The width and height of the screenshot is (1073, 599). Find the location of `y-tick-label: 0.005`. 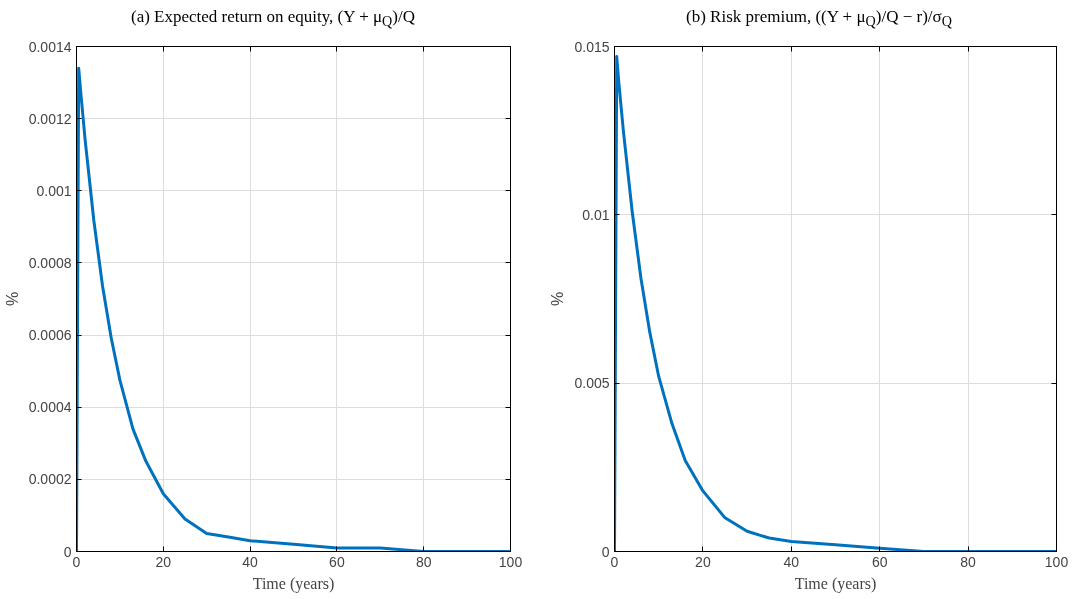

y-tick-label: 0.005 is located at coordinates (592, 383).